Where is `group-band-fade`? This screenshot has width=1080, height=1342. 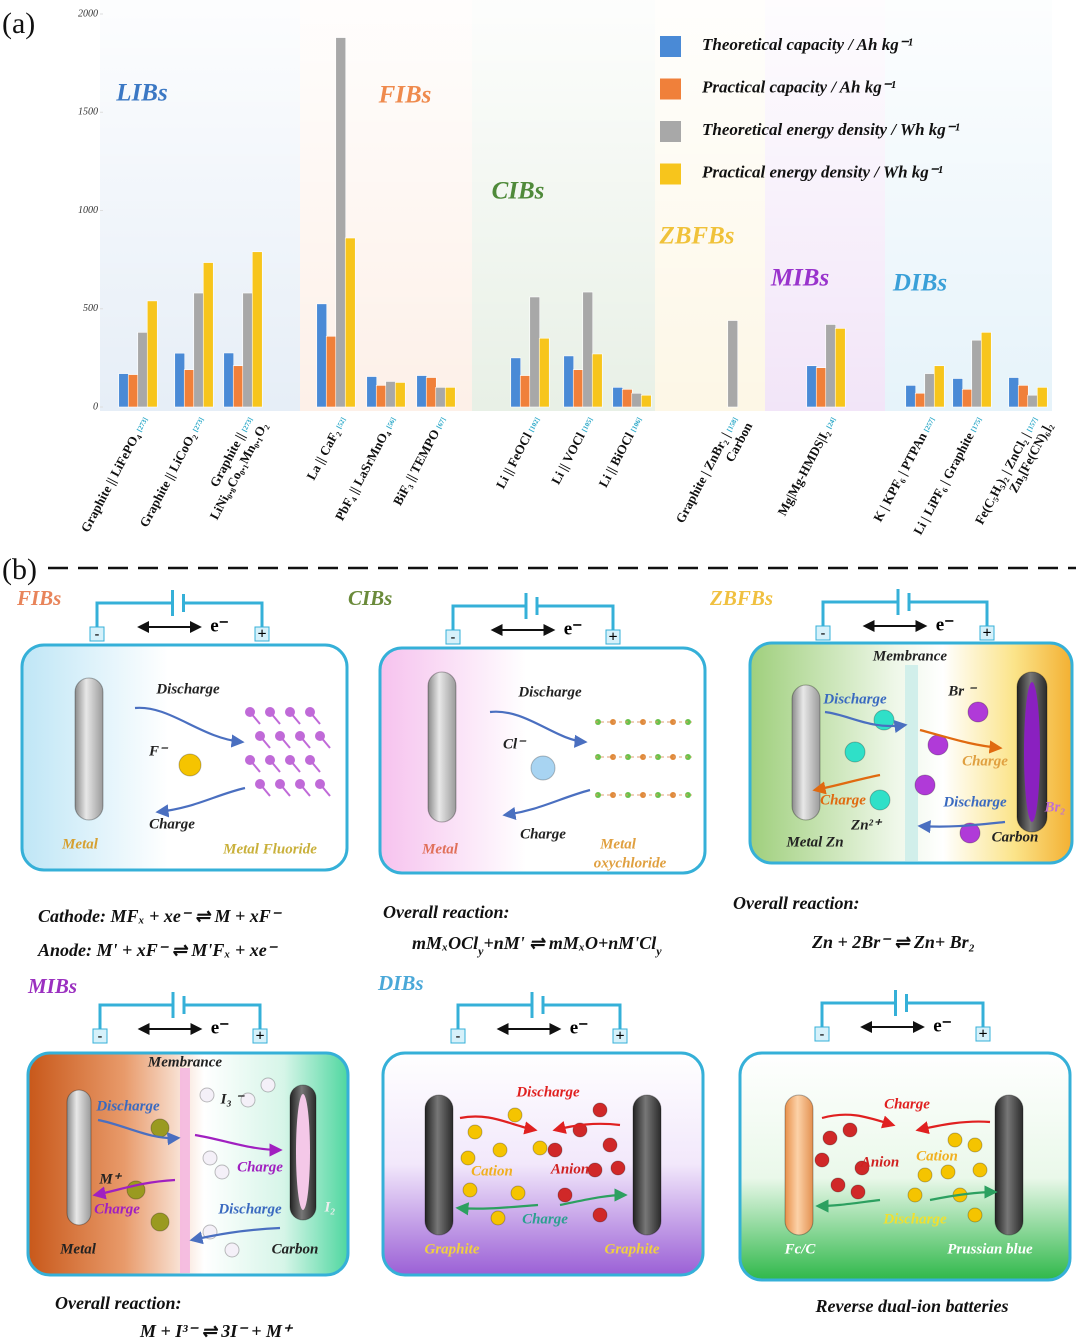
group-band-fade is located at coordinates (968, 205).